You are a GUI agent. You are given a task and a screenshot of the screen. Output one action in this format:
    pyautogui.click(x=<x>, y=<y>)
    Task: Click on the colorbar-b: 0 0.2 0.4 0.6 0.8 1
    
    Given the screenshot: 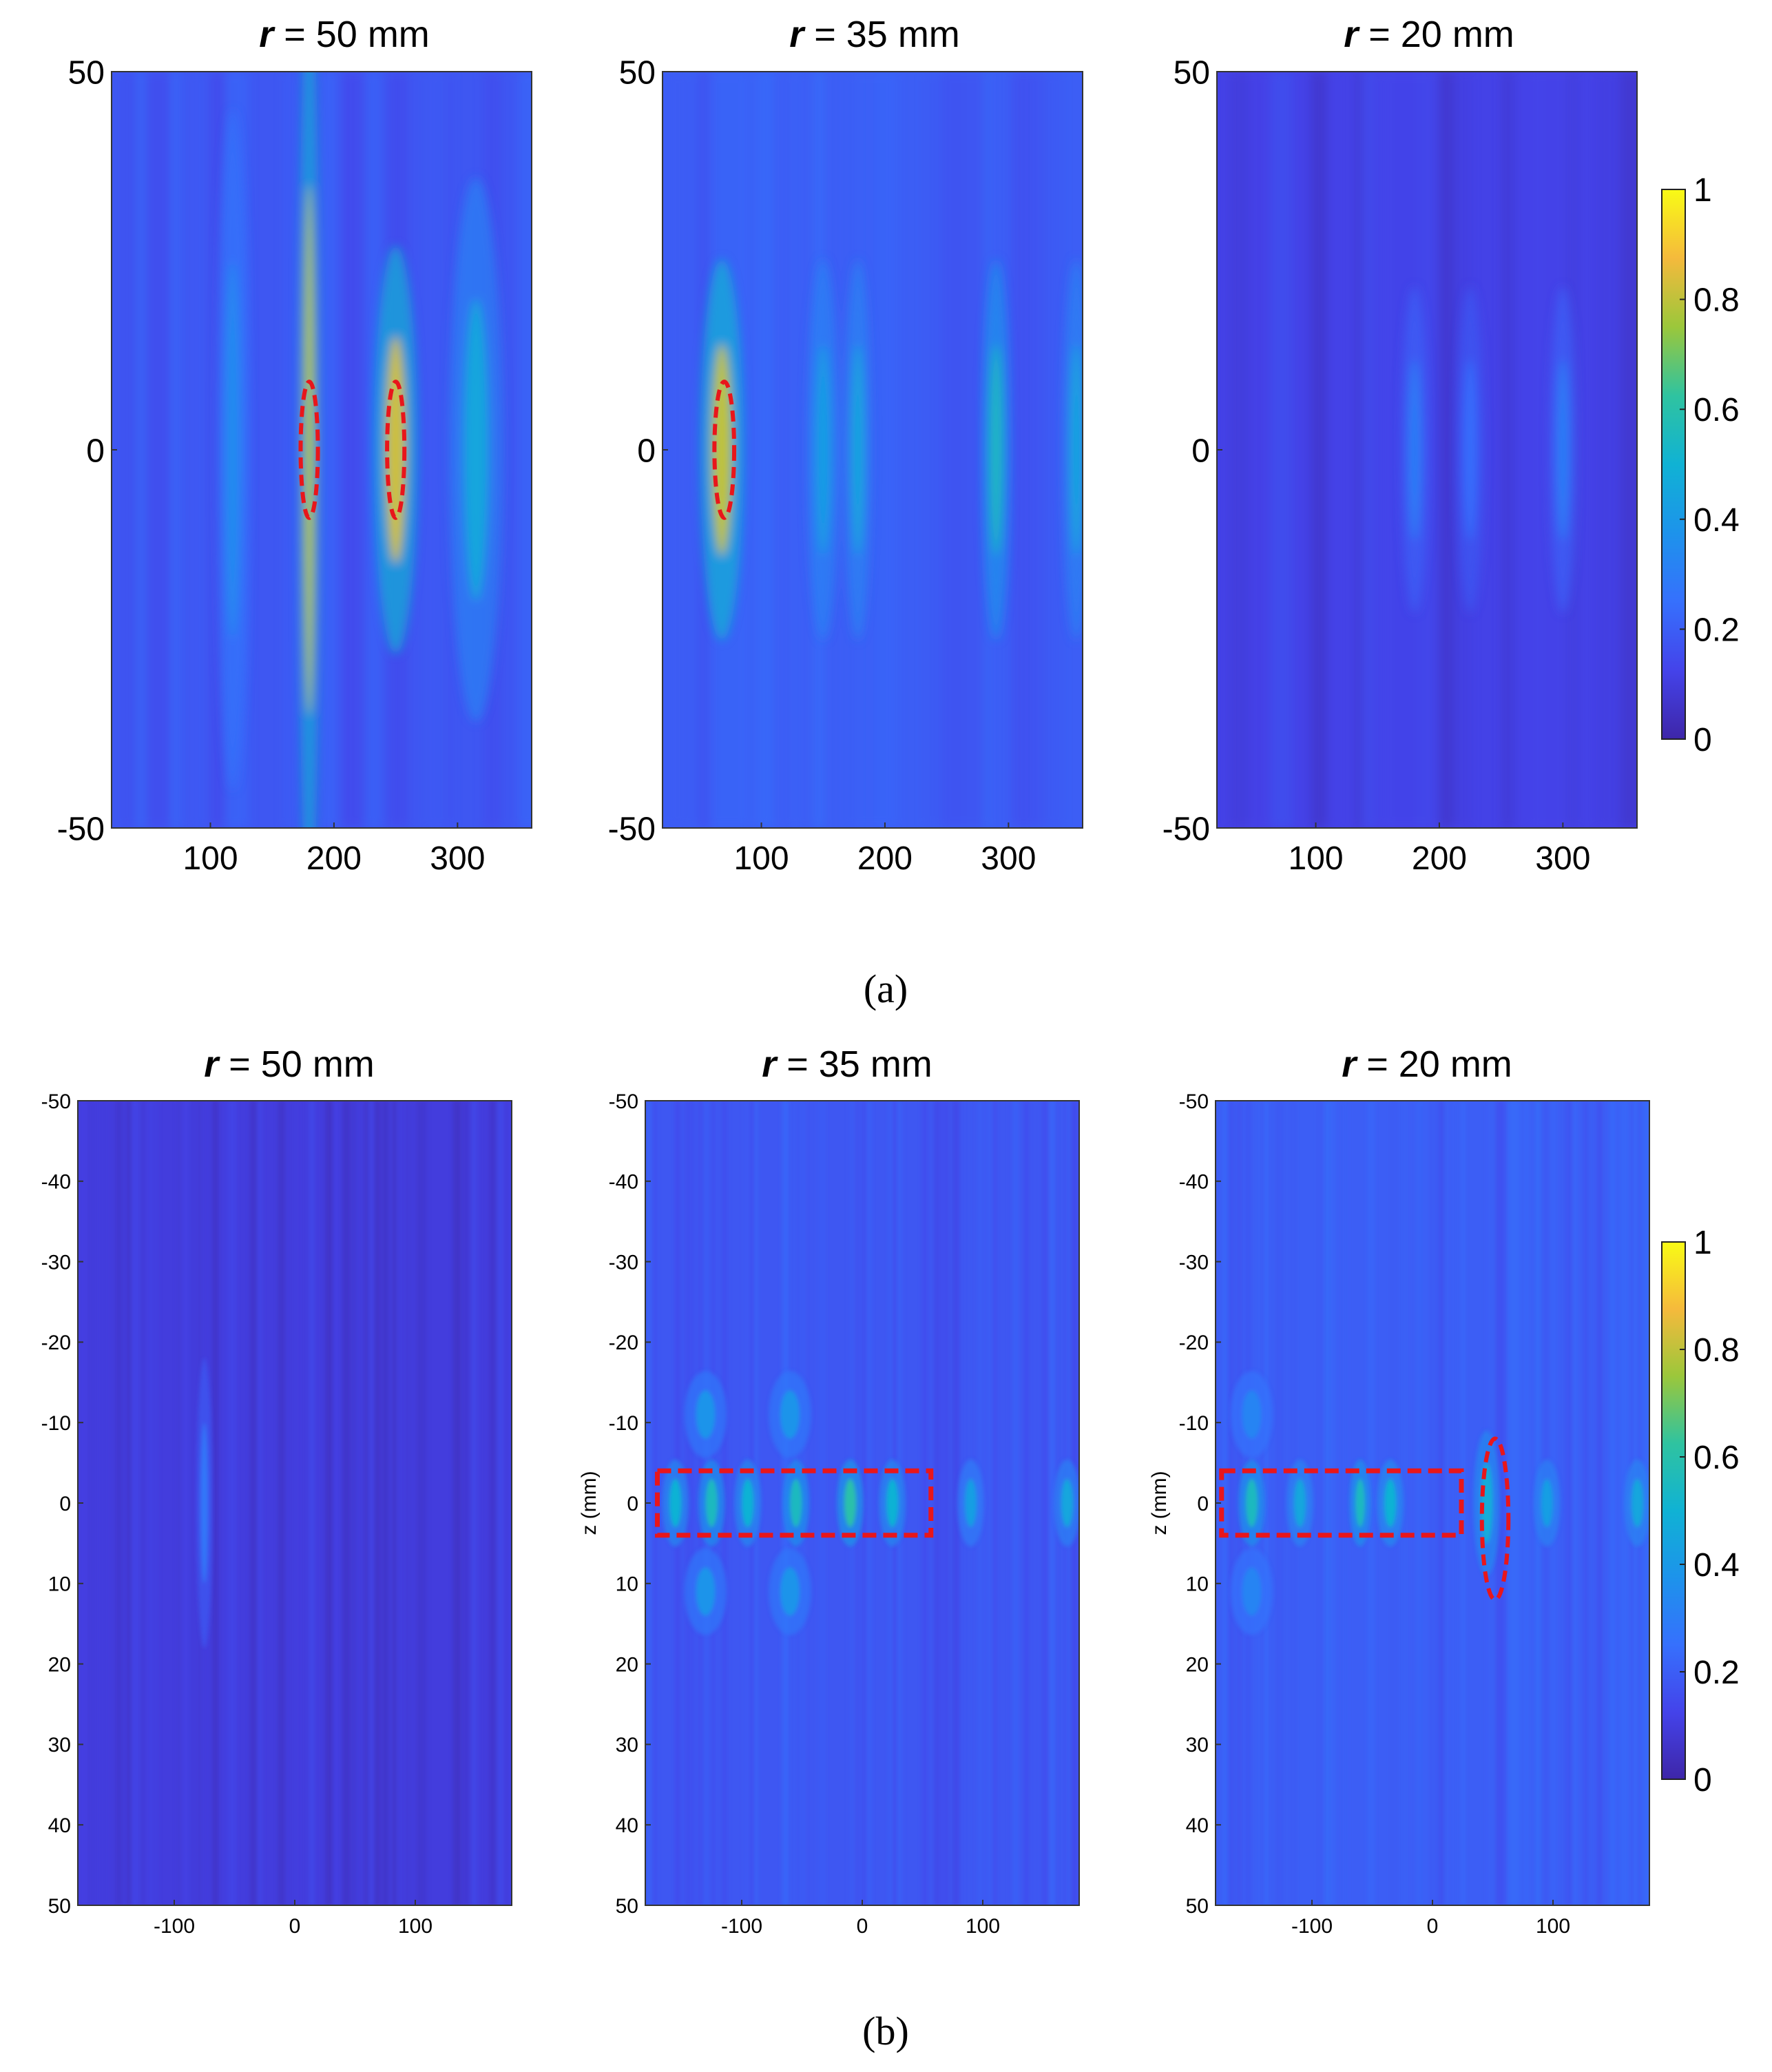 What is the action you would take?
    pyautogui.click(x=1700, y=1512)
    